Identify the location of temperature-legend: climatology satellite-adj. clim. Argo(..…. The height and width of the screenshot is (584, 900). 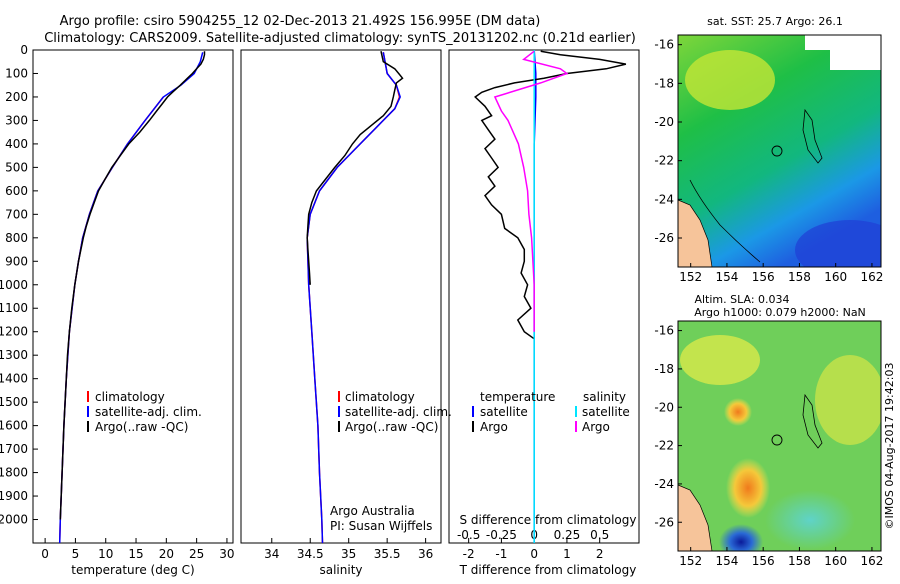
(144, 412).